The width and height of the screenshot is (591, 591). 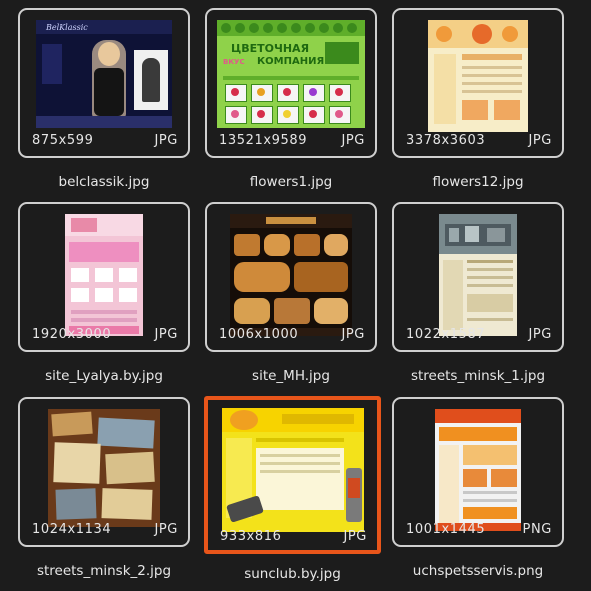 What do you see at coordinates (105, 142) in the screenshot?
I see `thumbnail-meta: 875x599 JPG` at bounding box center [105, 142].